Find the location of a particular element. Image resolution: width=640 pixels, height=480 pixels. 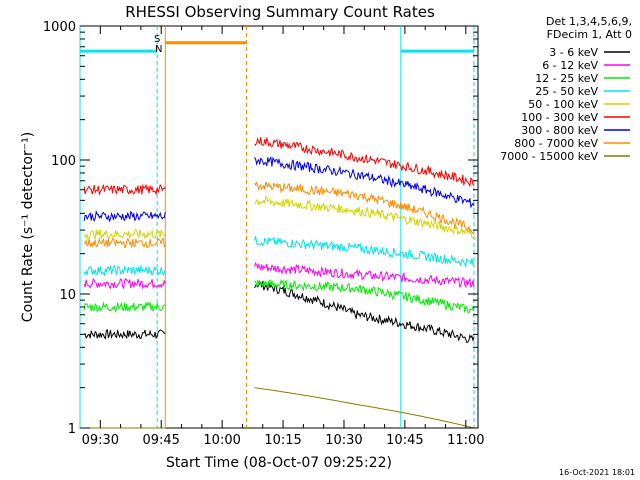

marker-n: N is located at coordinates (158, 49).